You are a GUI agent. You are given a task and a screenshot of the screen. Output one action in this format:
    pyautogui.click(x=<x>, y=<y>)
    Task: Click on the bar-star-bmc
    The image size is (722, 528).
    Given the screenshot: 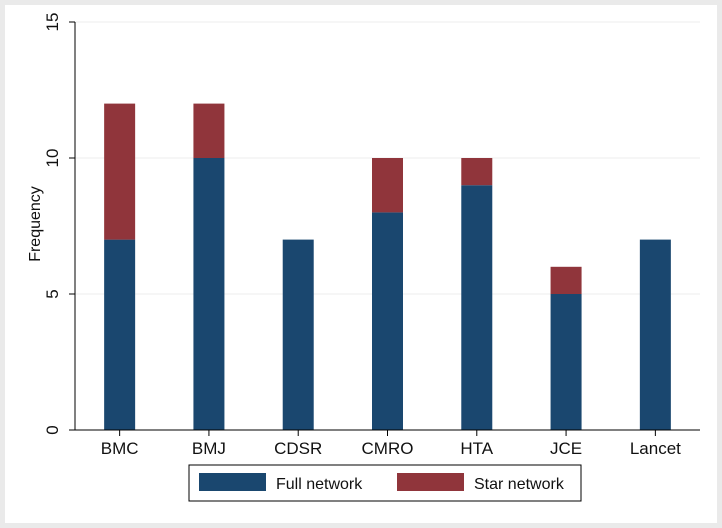 What is the action you would take?
    pyautogui.click(x=120, y=171)
    